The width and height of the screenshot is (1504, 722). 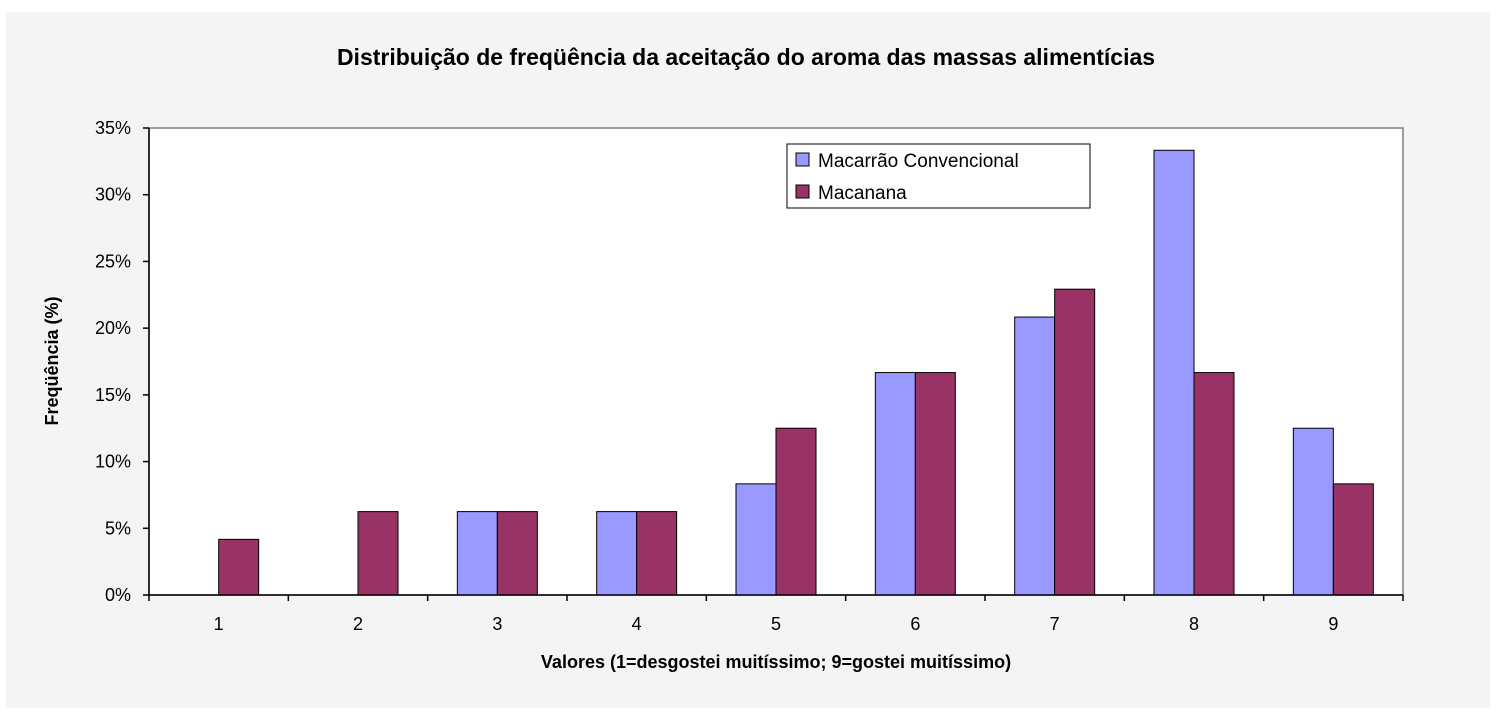 What do you see at coordinates (358, 624) in the screenshot?
I see `x-tick-label: 2` at bounding box center [358, 624].